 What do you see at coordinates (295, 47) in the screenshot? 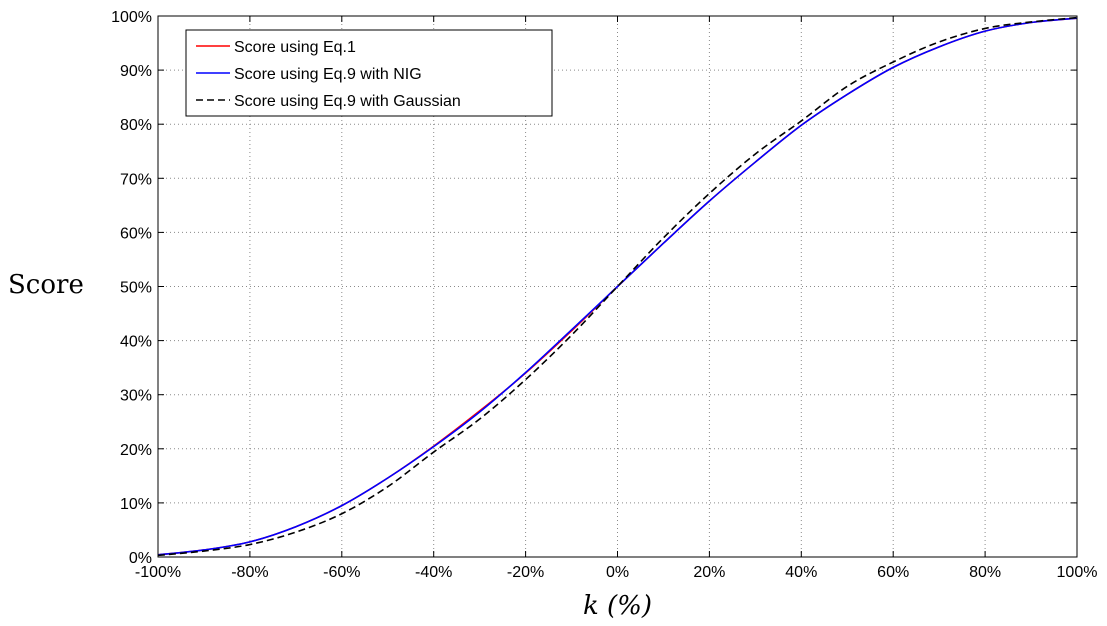
I see `legend-entry-label: Score using Eq.1` at bounding box center [295, 47].